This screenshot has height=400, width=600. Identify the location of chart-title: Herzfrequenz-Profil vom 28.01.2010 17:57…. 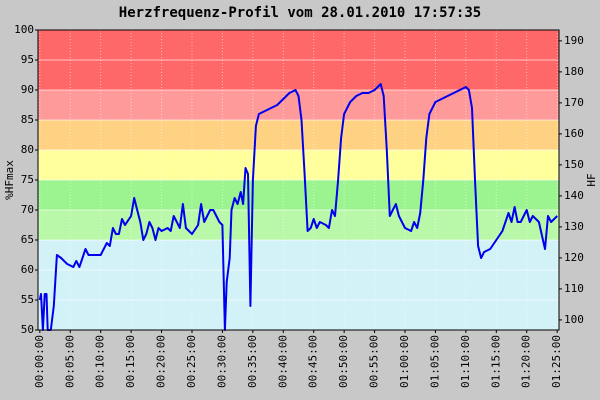
(300, 13).